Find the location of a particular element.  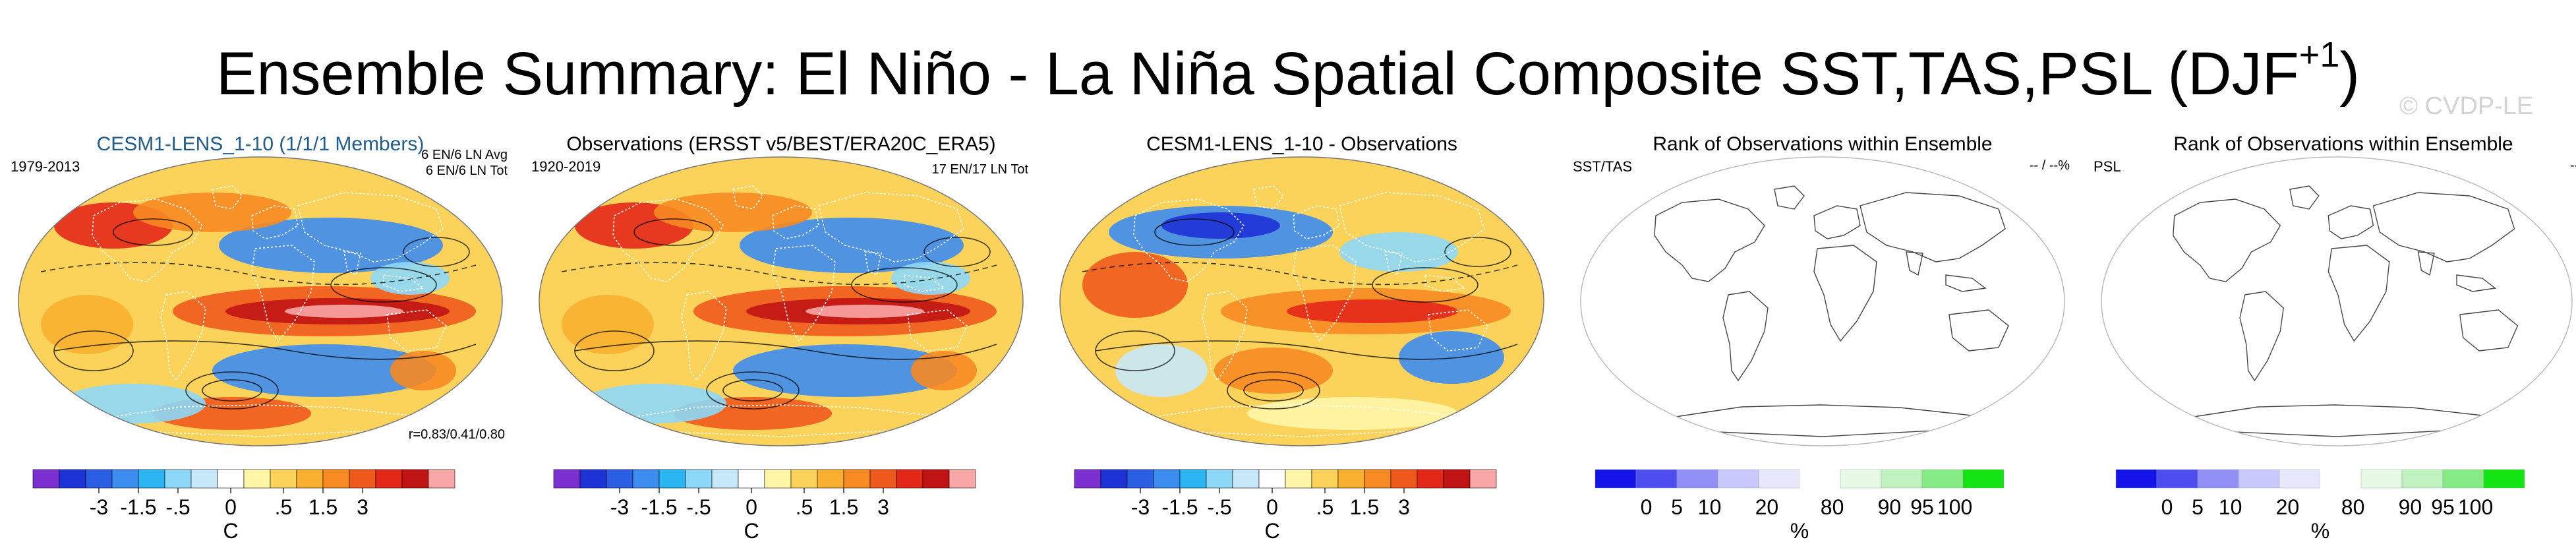

variable-label: SST/TAS is located at coordinates (1603, 166).